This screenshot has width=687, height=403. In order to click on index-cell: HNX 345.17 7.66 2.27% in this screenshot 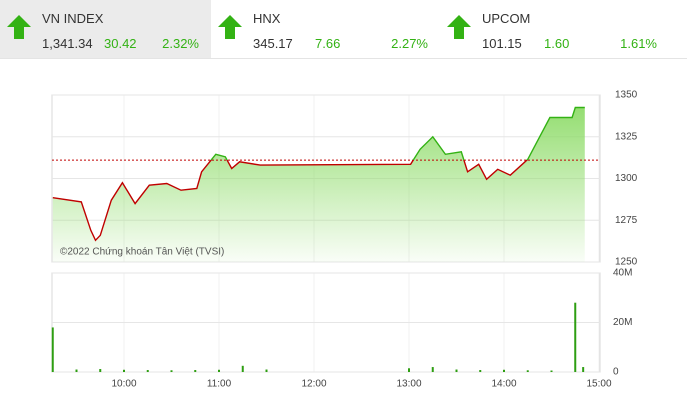, I will do `click(325, 29)`.